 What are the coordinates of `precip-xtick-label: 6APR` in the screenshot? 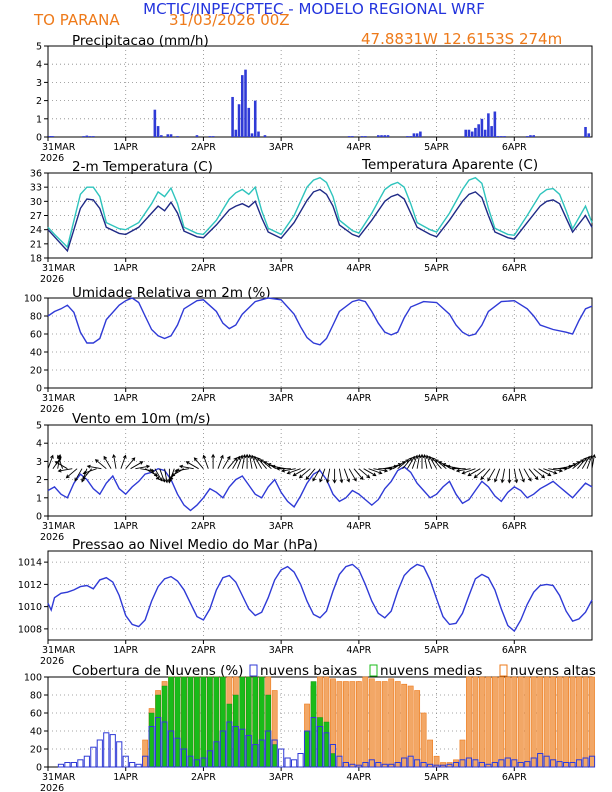 It's located at (514, 147).